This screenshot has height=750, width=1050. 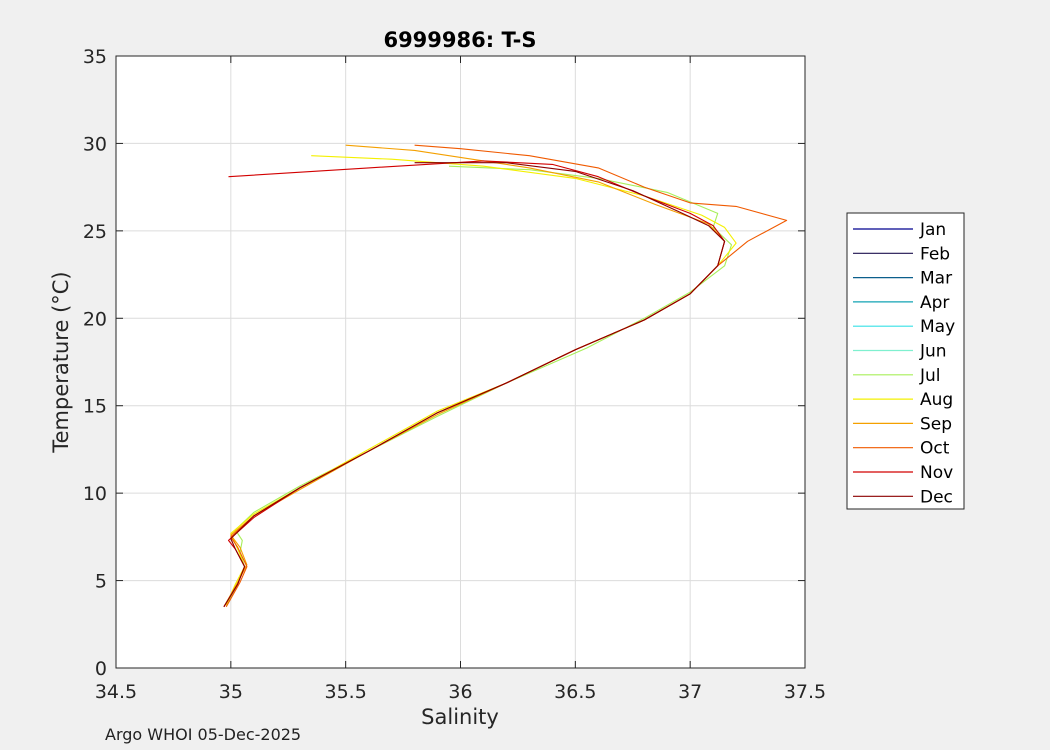 What do you see at coordinates (936, 424) in the screenshot?
I see `legend-label-sep: Sep` at bounding box center [936, 424].